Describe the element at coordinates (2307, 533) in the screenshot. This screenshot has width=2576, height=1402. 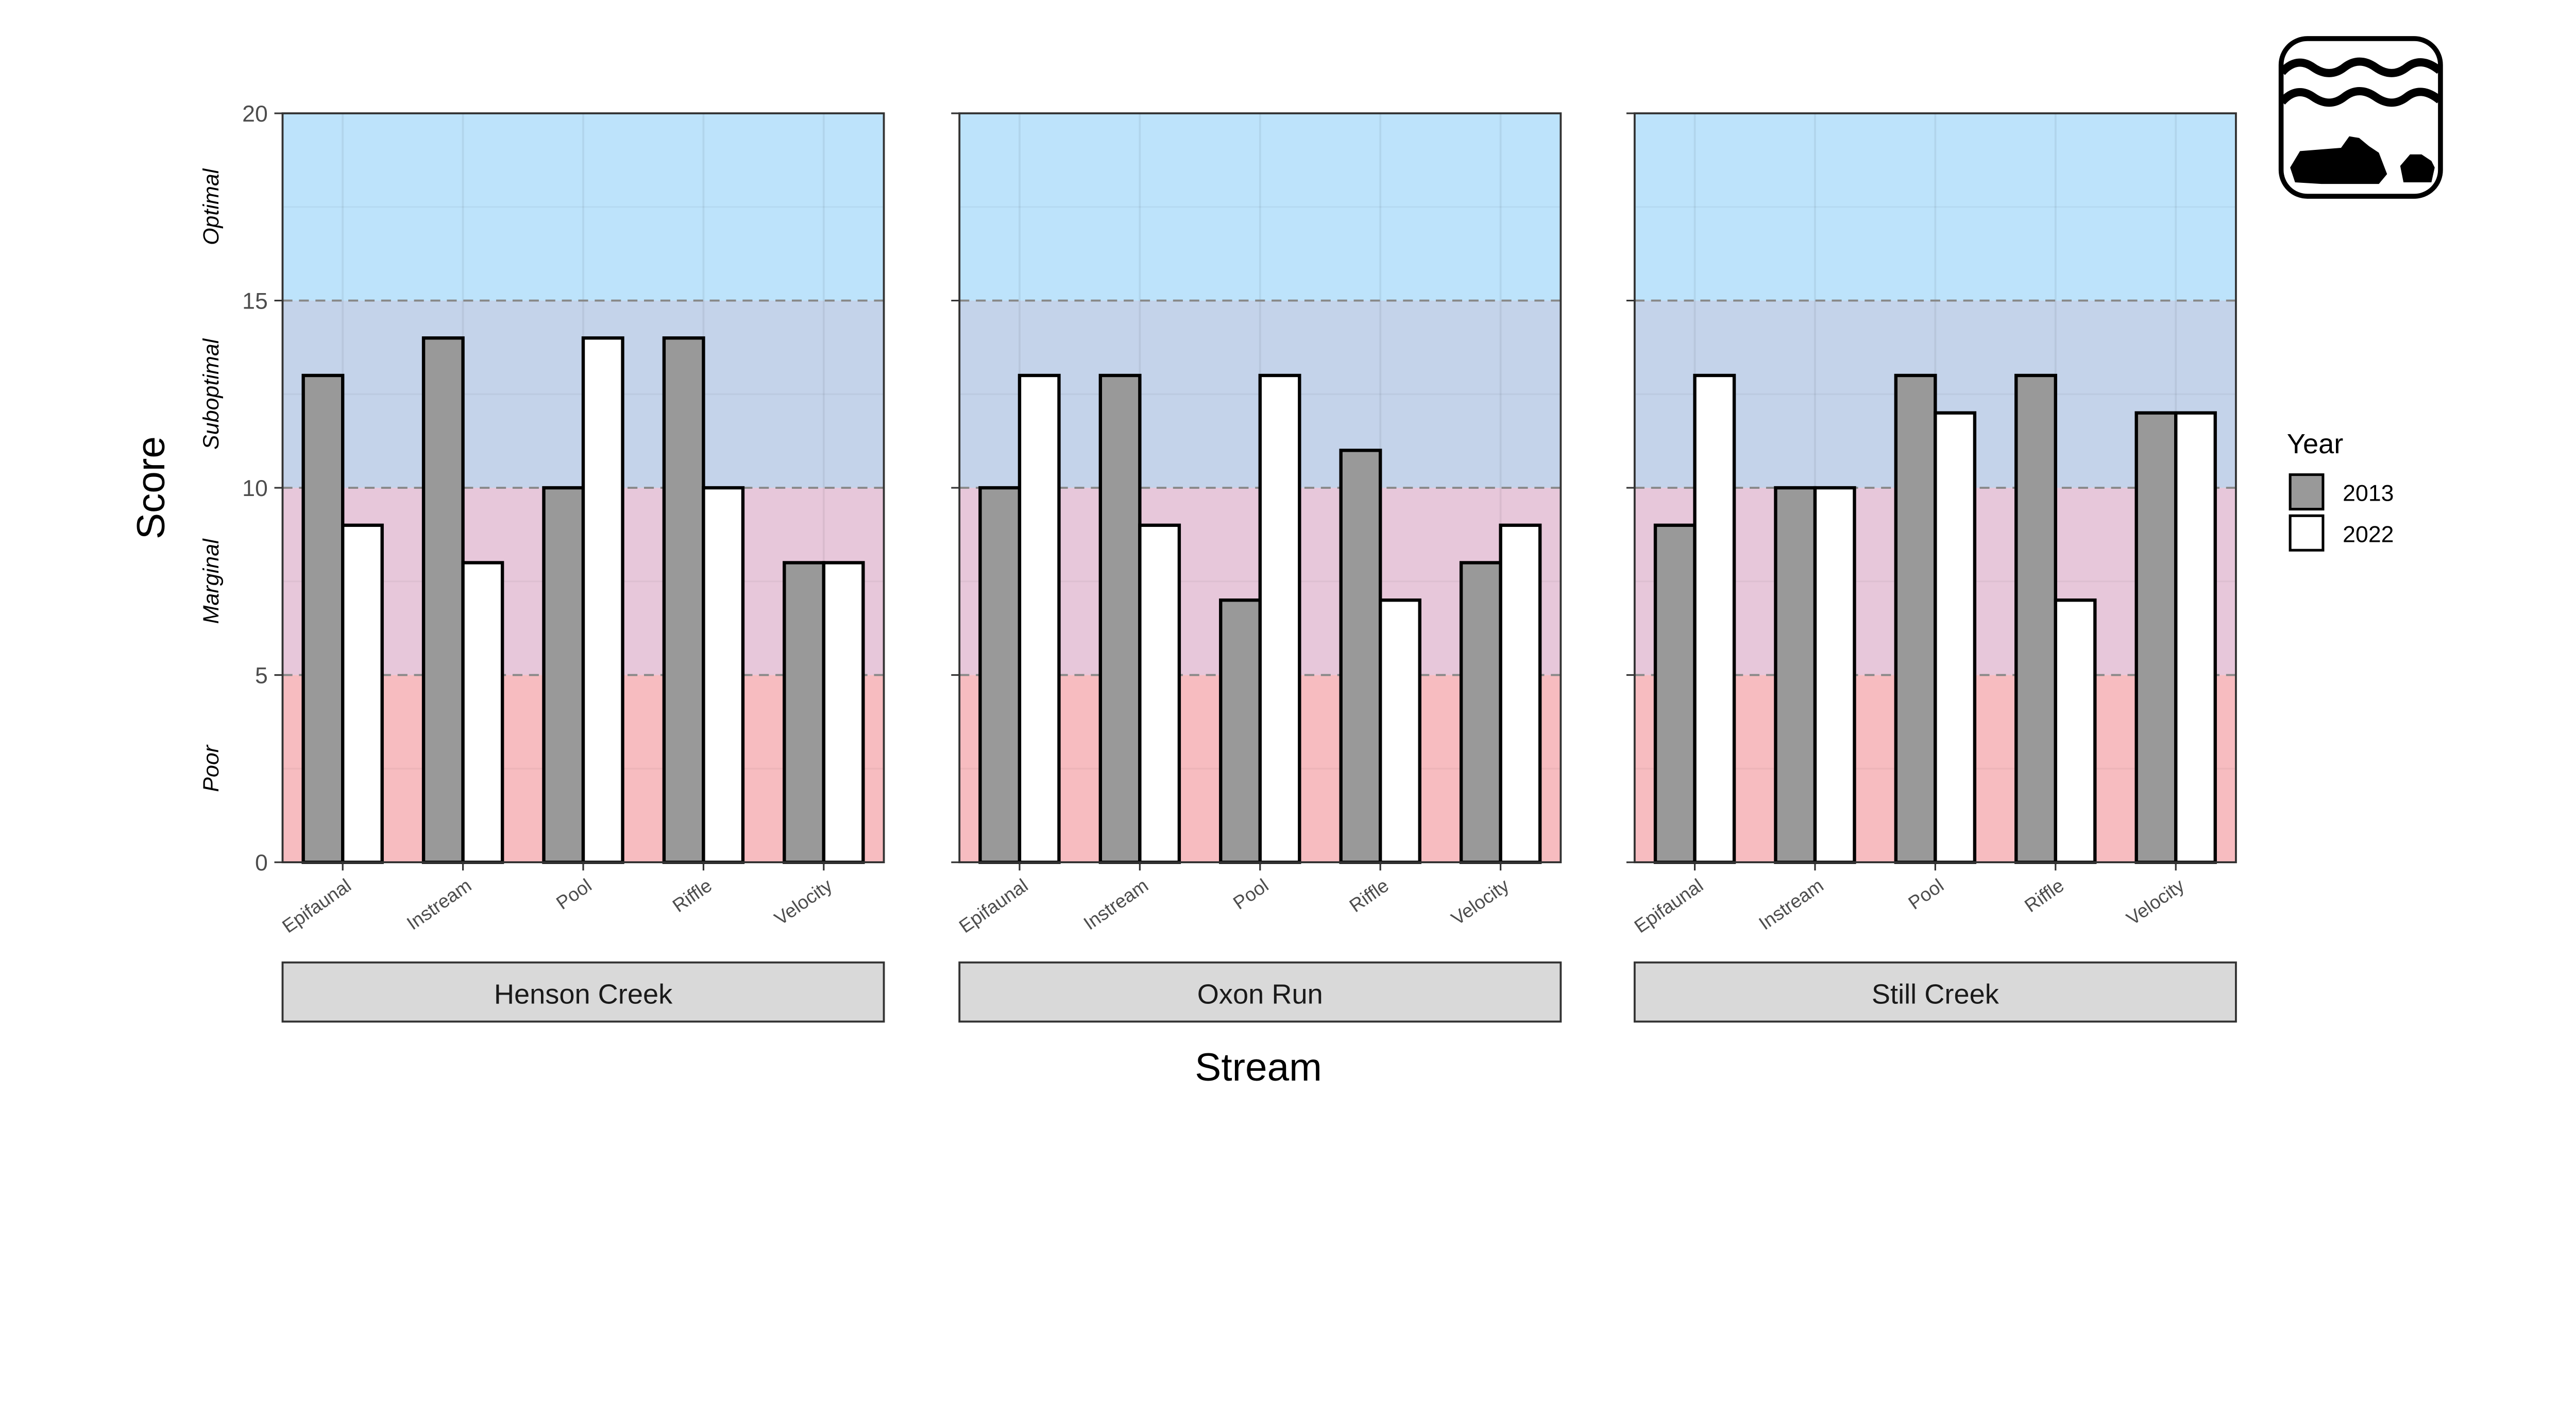
I see `legend-key-2022` at that location.